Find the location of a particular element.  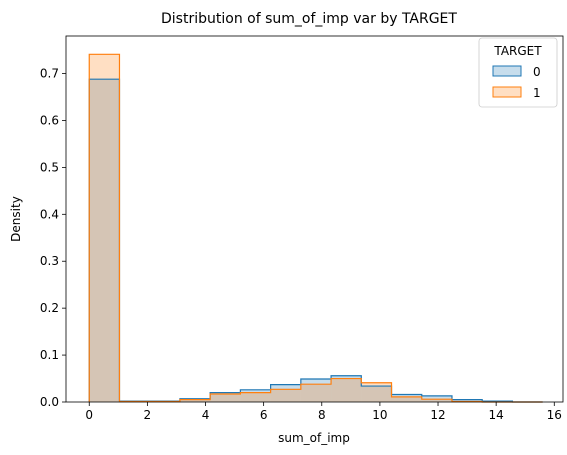

chart-title: Distribution of sum_of_imp var by TARGET is located at coordinates (309, 19).